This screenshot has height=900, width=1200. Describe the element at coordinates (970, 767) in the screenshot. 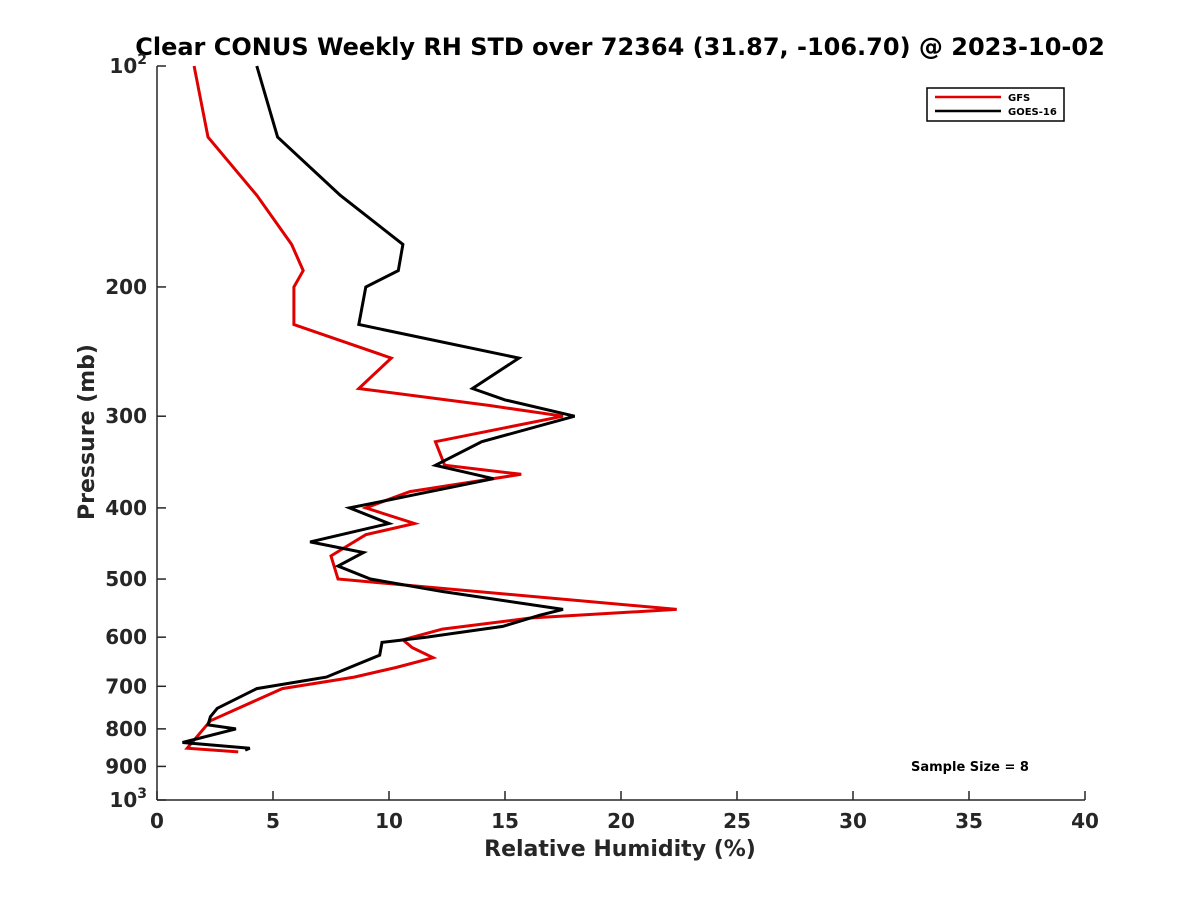

I see `sample-size-annotation: Sample Size = 8` at that location.